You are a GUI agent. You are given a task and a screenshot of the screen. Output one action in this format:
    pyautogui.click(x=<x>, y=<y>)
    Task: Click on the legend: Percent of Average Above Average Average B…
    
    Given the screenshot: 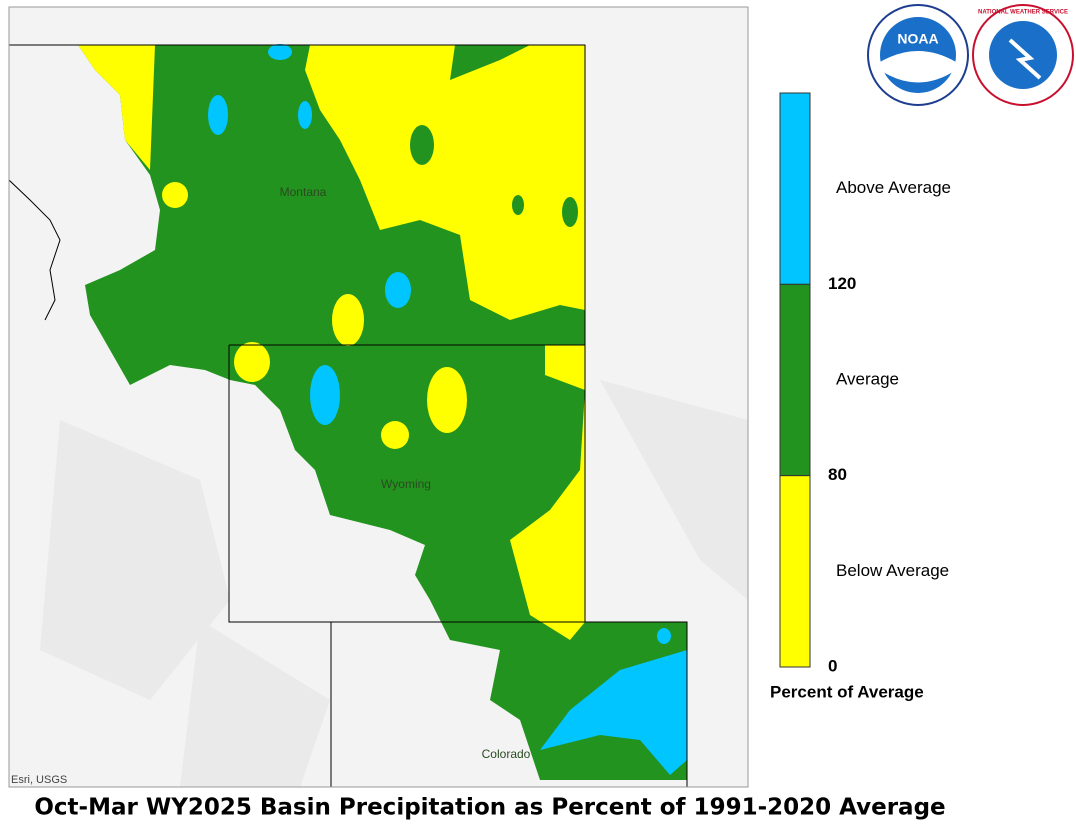 What is the action you would take?
    pyautogui.click(x=860, y=396)
    